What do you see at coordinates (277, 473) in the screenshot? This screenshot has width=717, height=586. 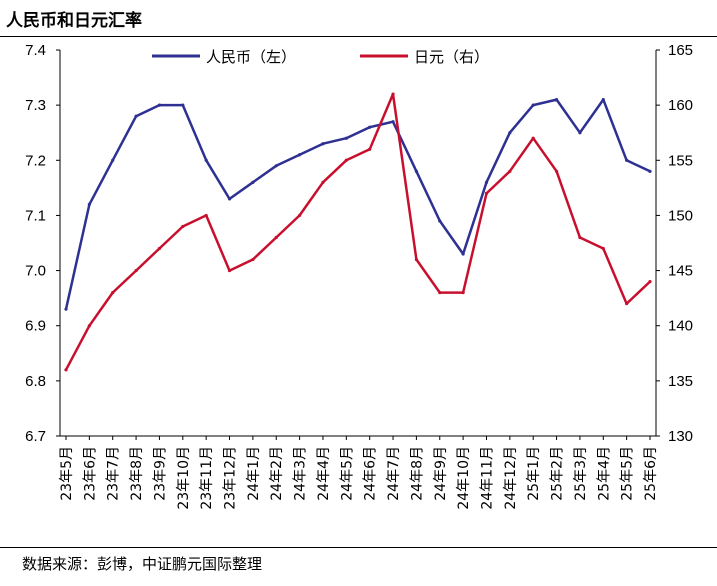 I see `x-tick-label: 24年2月` at bounding box center [277, 473].